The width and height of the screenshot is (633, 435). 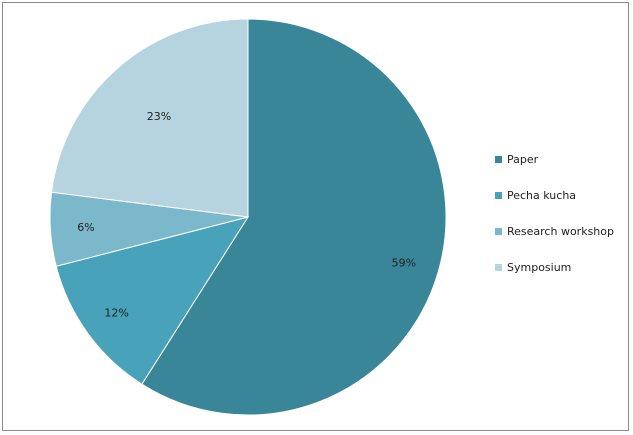 What do you see at coordinates (542, 195) in the screenshot?
I see `legend-label-pecha-kucha: Pecha kucha` at bounding box center [542, 195].